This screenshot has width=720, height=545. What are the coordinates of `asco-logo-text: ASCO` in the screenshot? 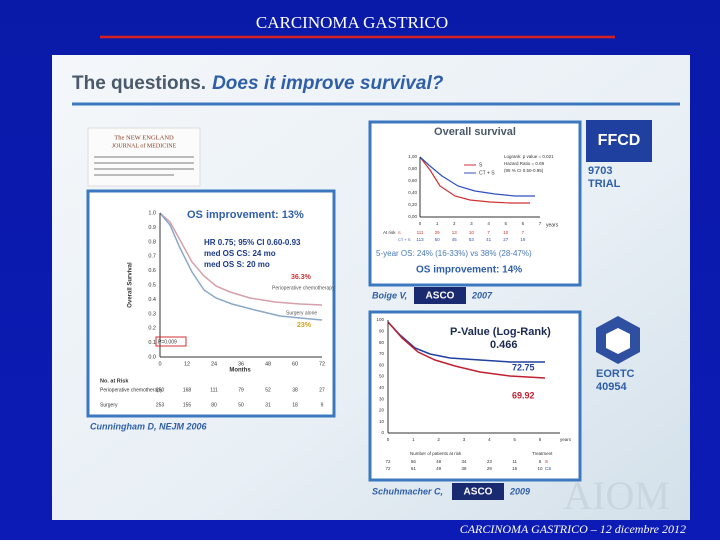 It's located at (440, 296).